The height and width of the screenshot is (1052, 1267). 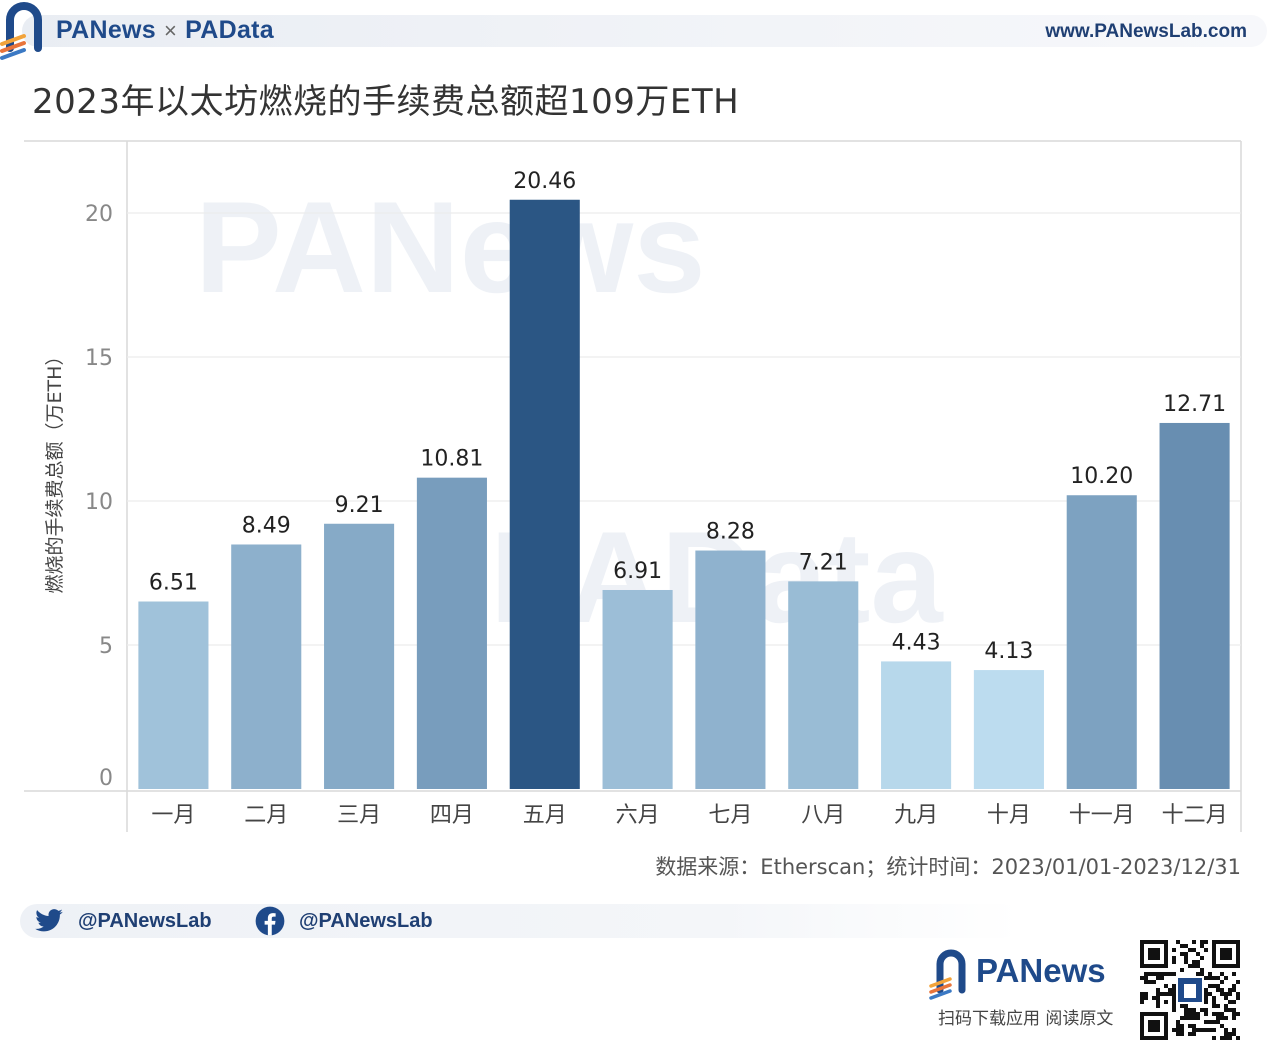 I want to click on header-strip, so click(x=644, y=31).